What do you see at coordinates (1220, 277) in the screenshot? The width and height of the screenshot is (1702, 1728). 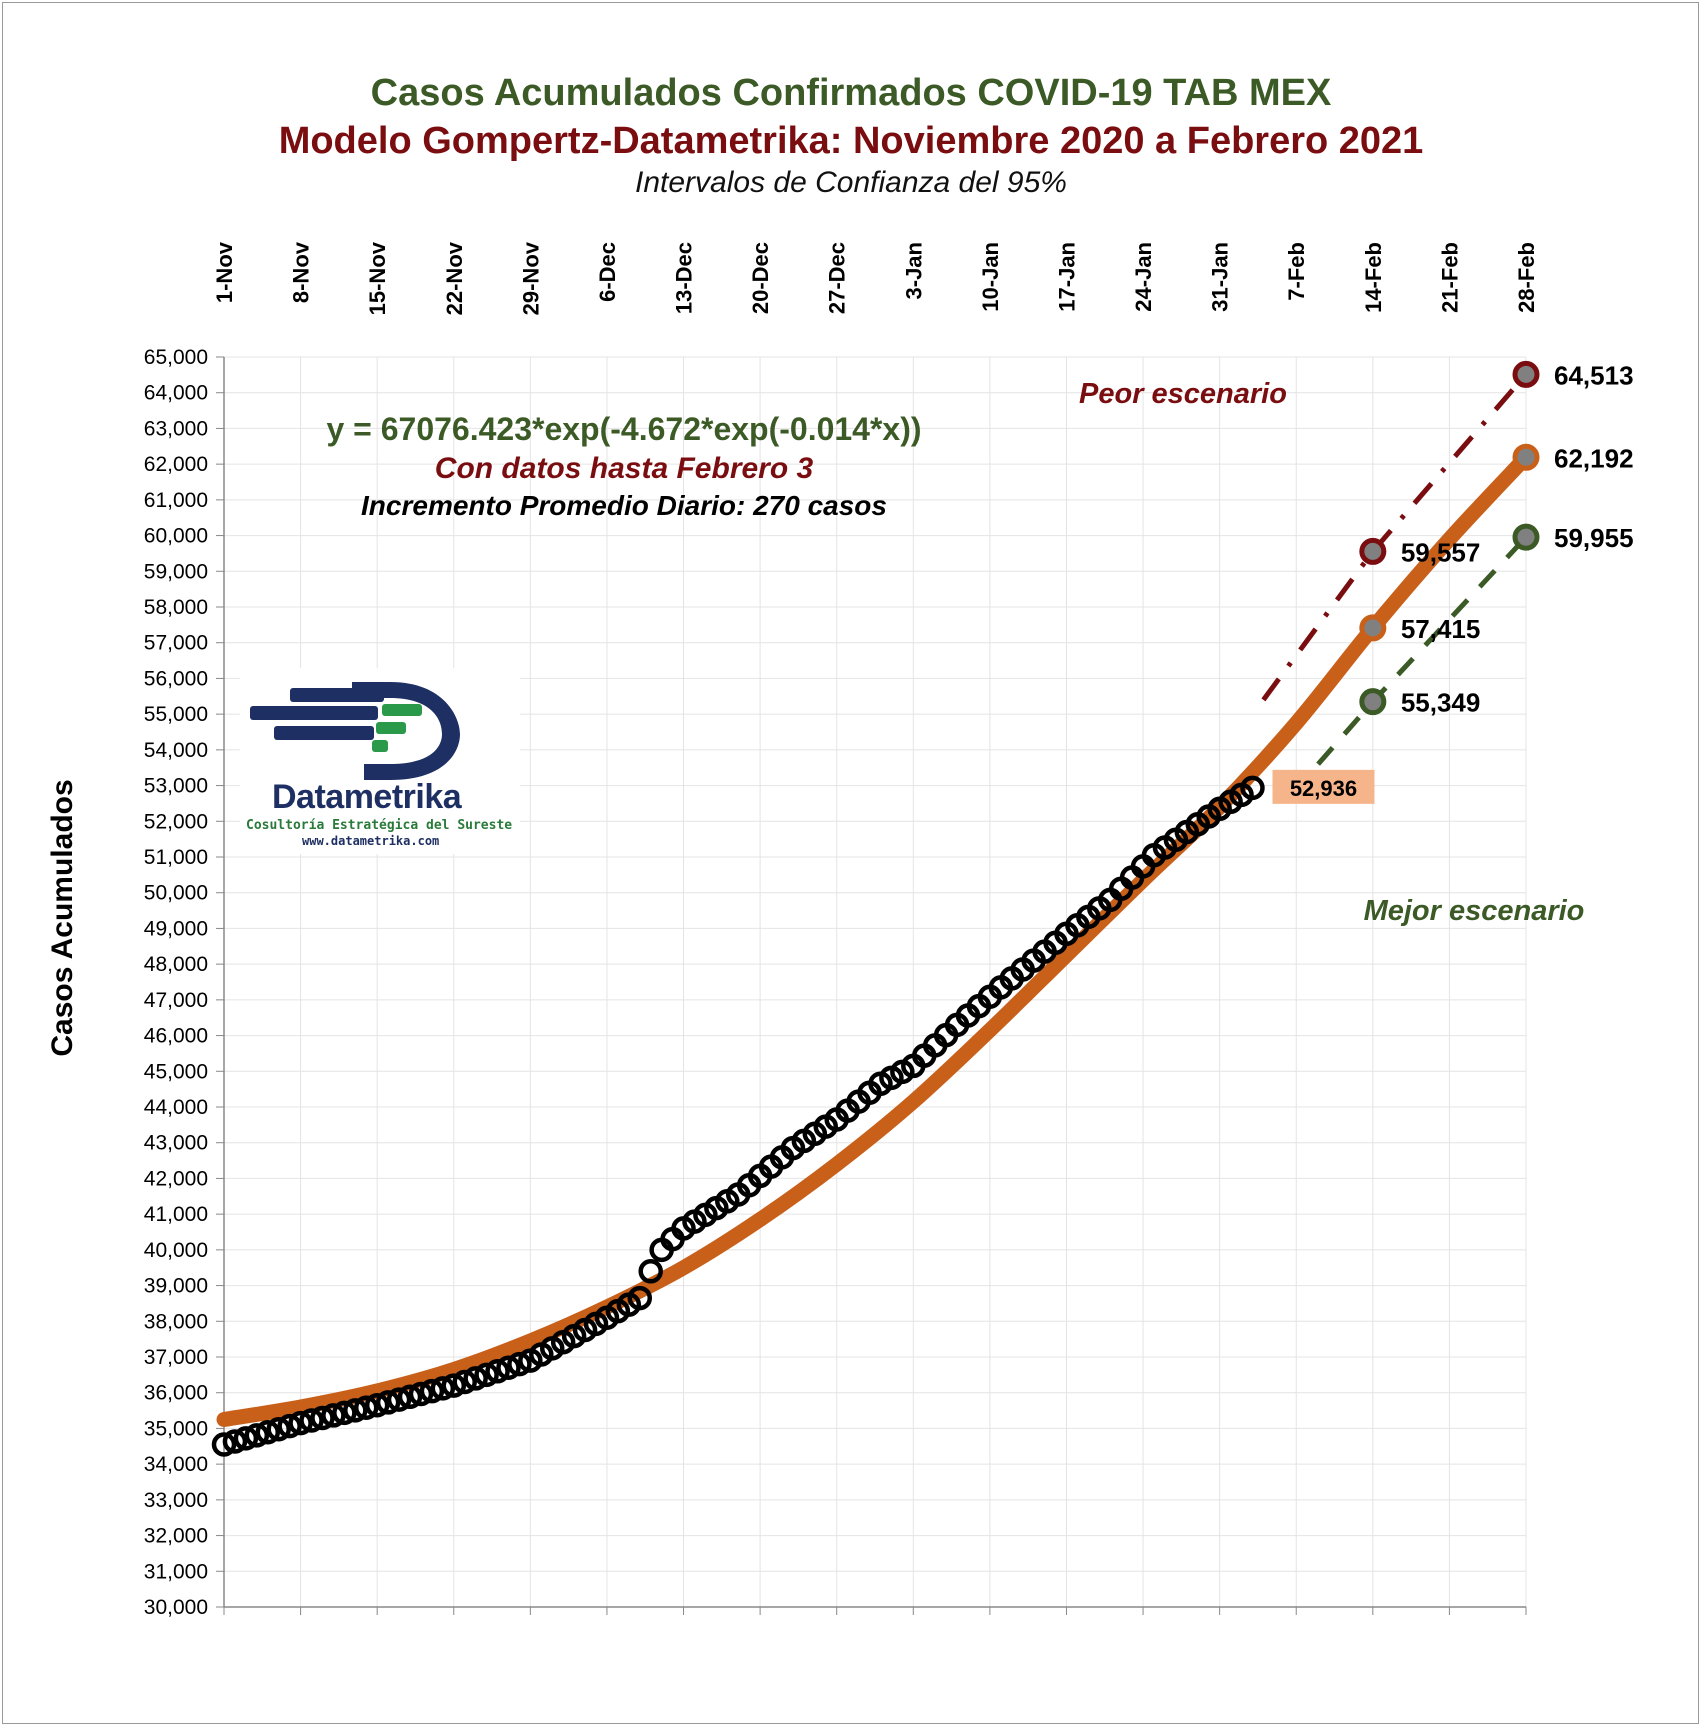 I see `x-tick-label: 31-Jan` at bounding box center [1220, 277].